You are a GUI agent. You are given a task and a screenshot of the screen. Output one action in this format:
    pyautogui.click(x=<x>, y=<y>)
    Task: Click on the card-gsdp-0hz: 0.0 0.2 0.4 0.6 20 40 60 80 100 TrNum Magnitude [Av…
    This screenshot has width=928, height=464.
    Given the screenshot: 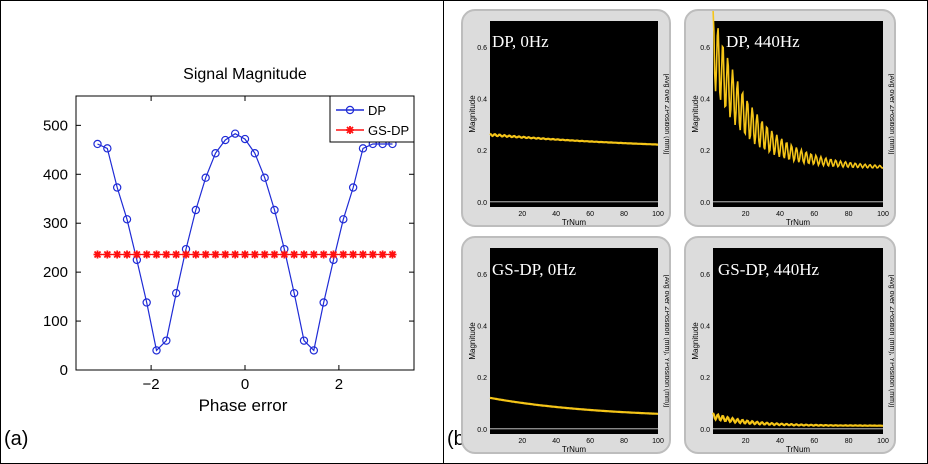 What is the action you would take?
    pyautogui.click(x=566, y=345)
    